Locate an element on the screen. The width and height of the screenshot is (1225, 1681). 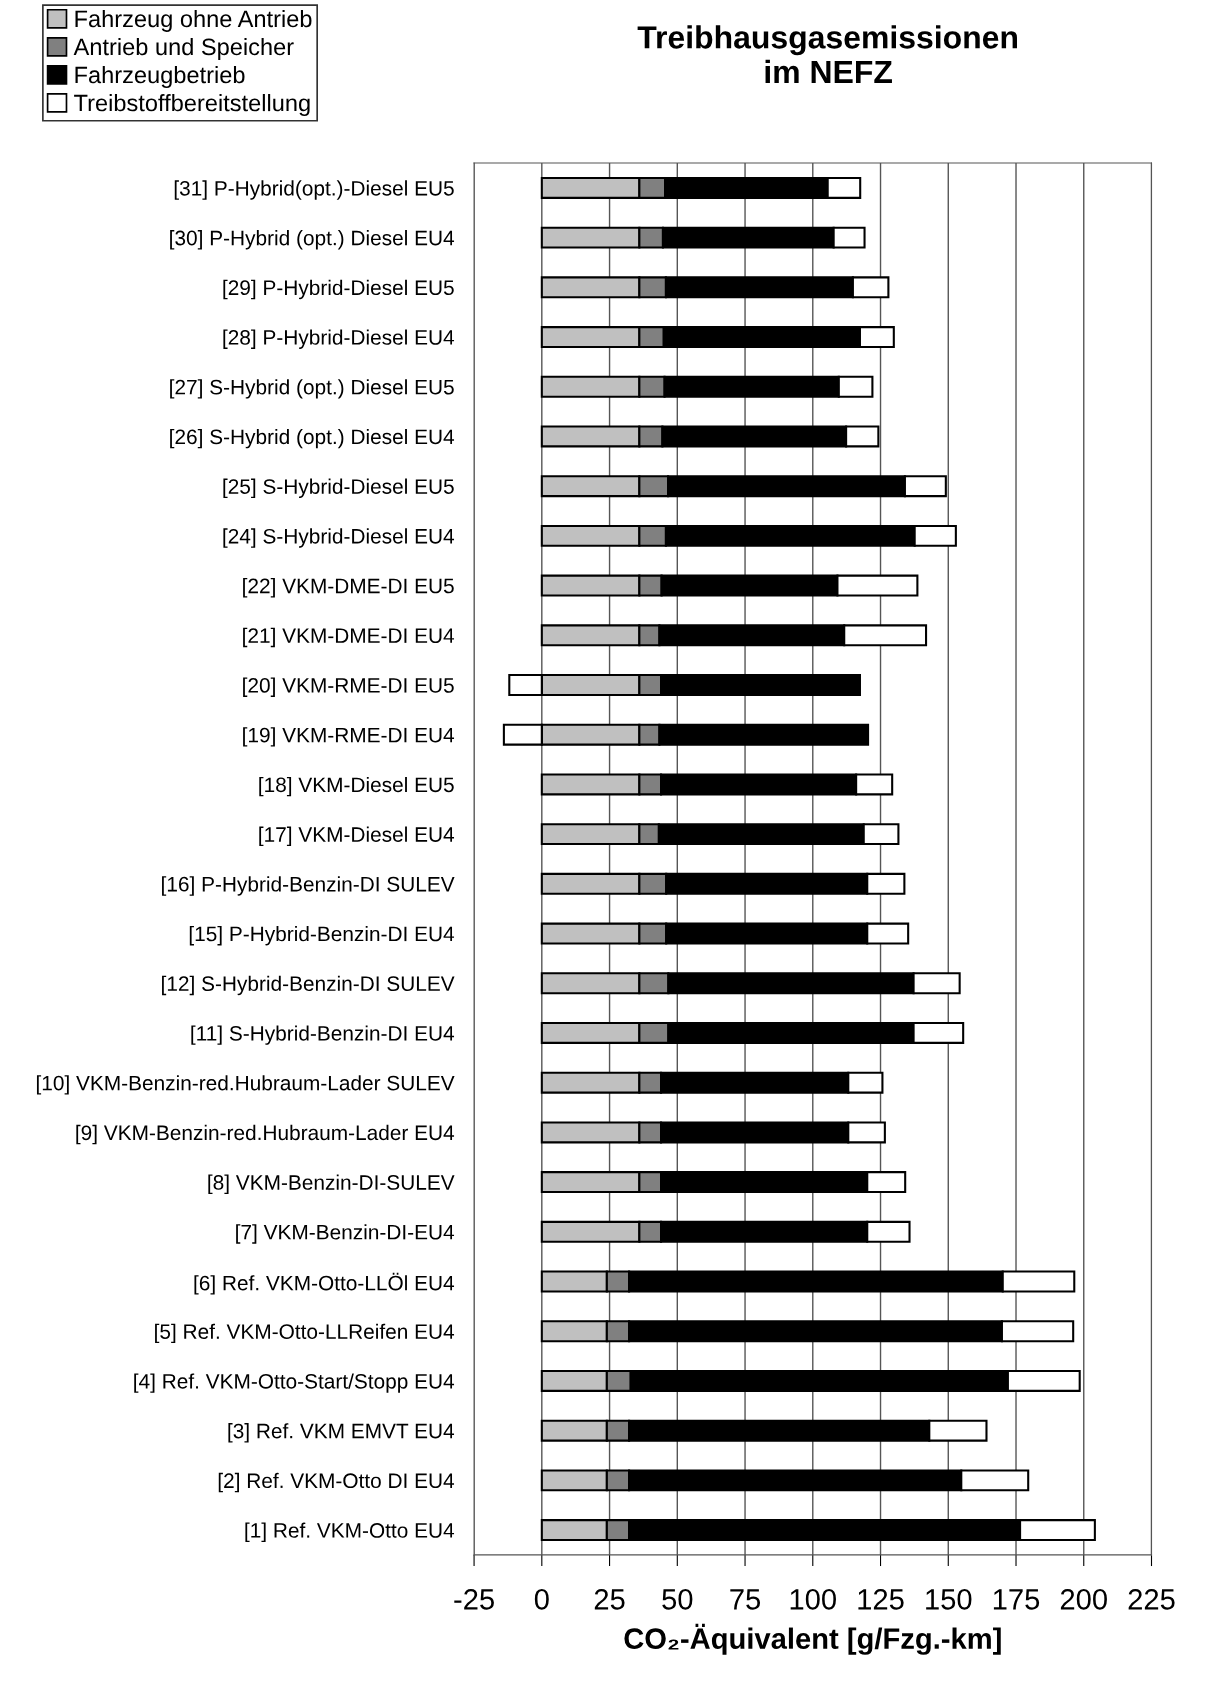
y-tick-label: [1] Ref. VKM-Otto EU4 is located at coordinates (350, 1532).